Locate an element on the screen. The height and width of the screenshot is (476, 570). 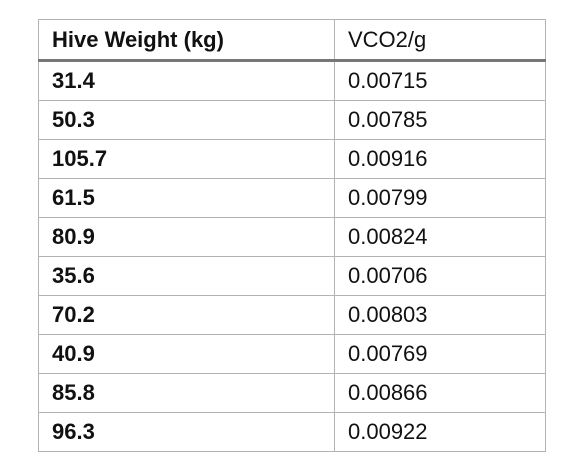
table-row: 35.6 0.00706 is located at coordinates (292, 276).